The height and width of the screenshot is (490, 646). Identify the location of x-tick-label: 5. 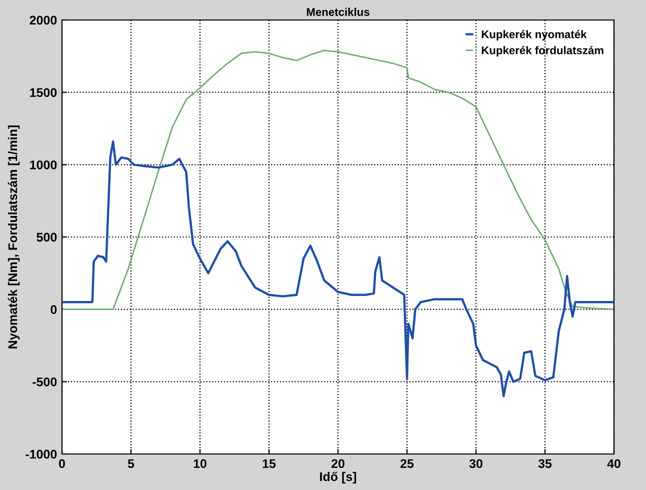
(131, 463).